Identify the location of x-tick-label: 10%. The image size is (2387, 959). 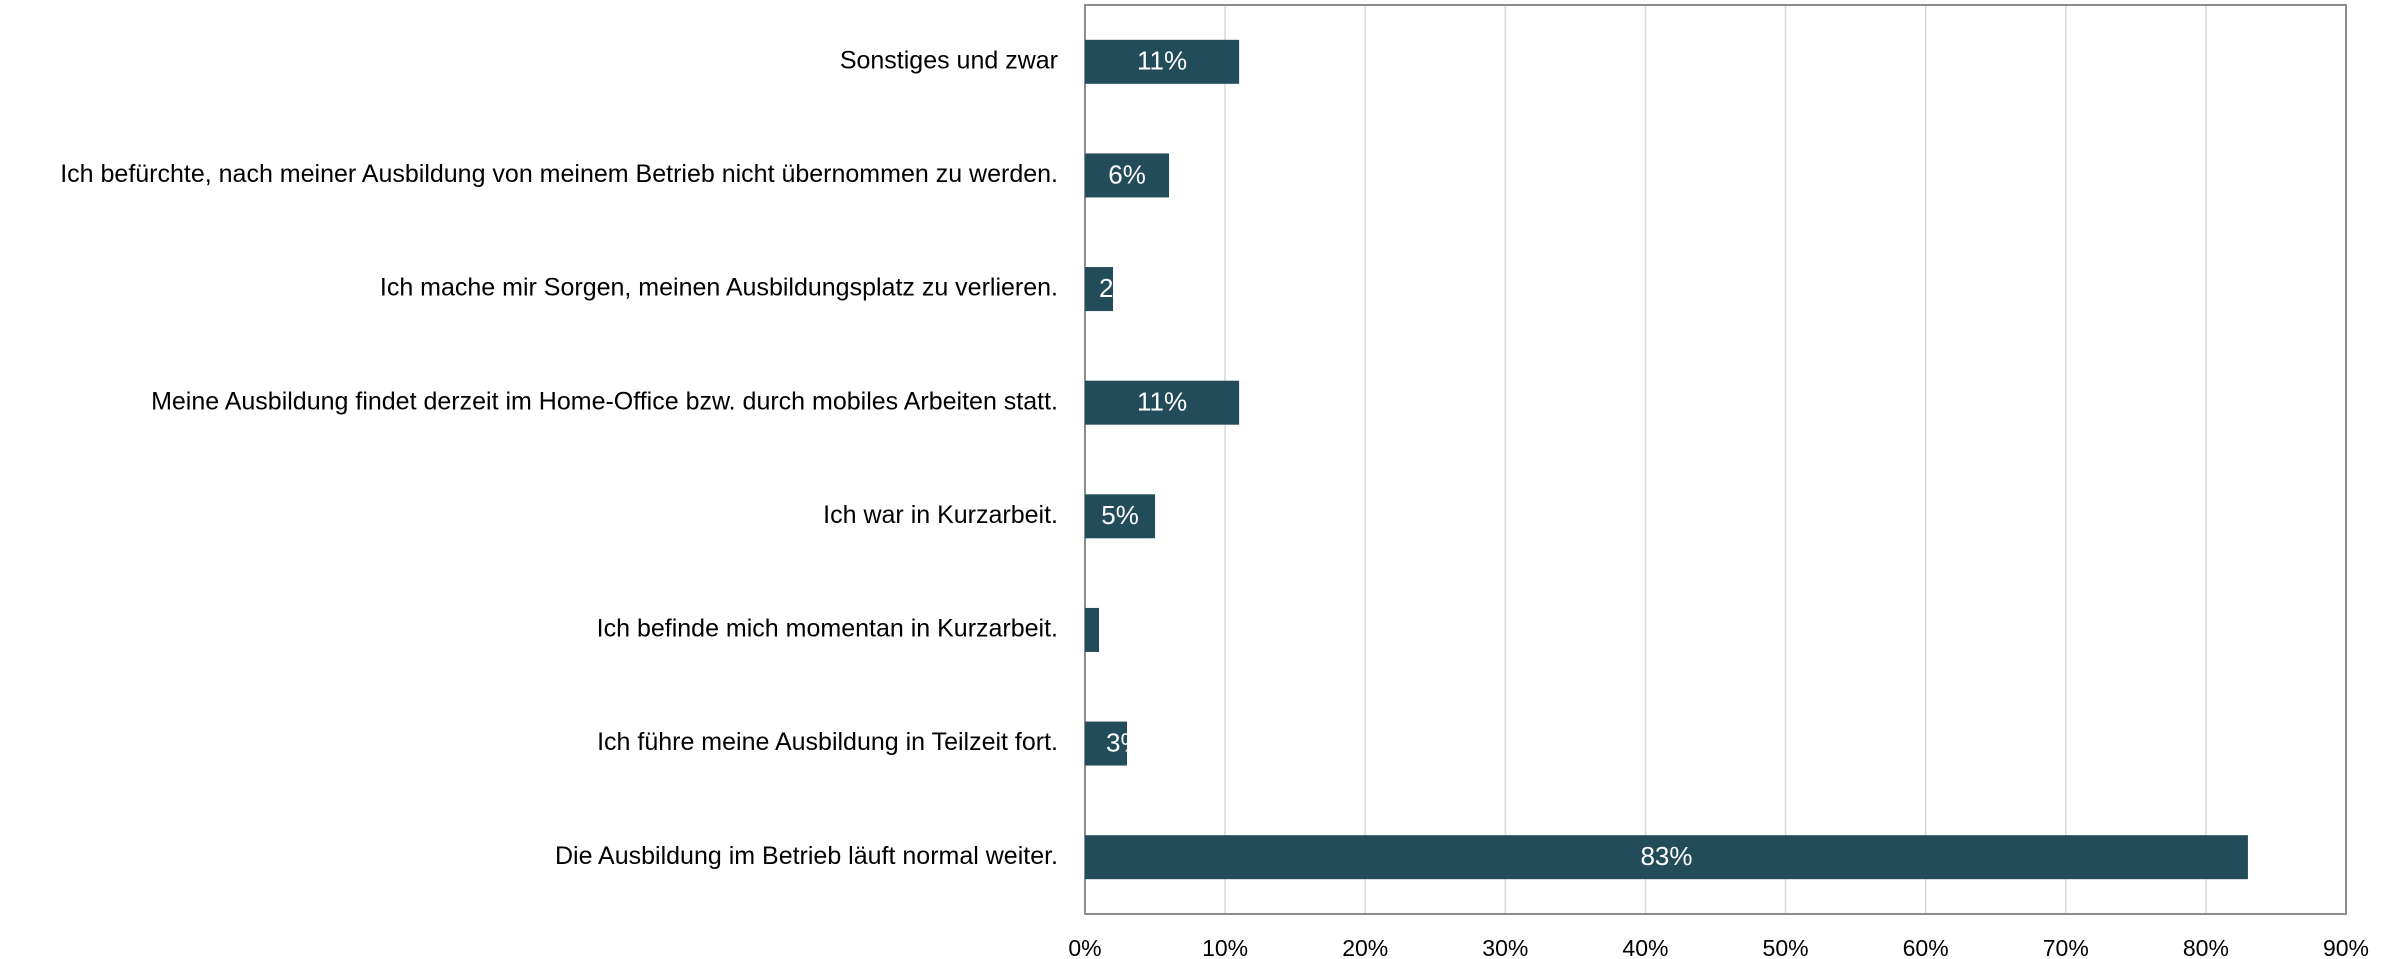
(1225, 947).